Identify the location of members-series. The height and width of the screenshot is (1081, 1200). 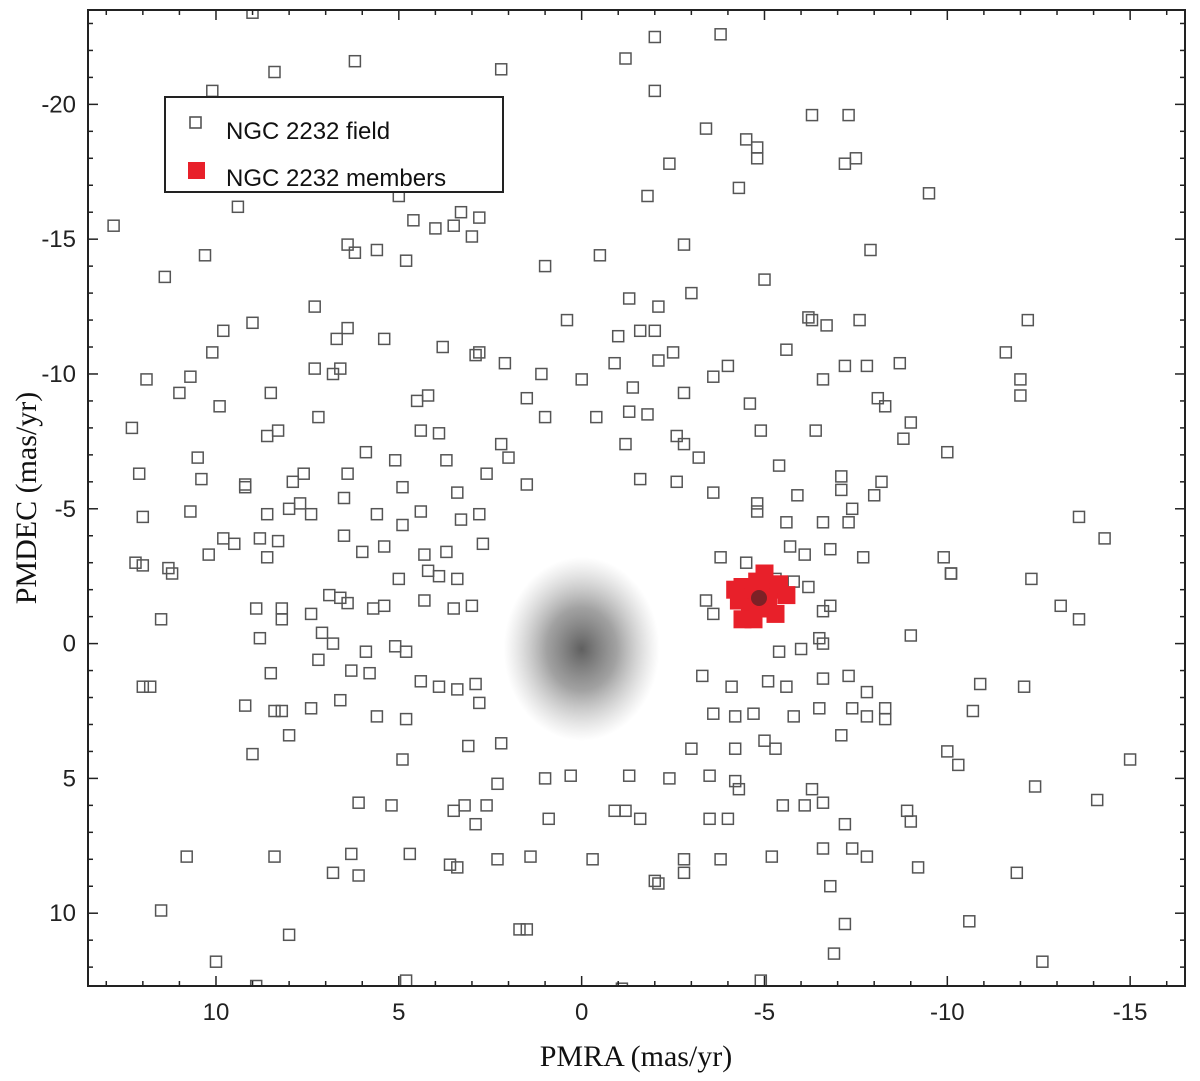
(761, 596).